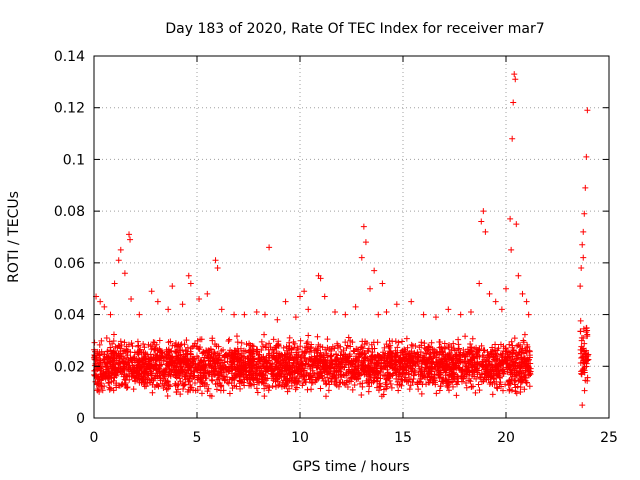  Describe the element at coordinates (350, 467) in the screenshot. I see `x-axis-label: GPS time / hours` at that location.